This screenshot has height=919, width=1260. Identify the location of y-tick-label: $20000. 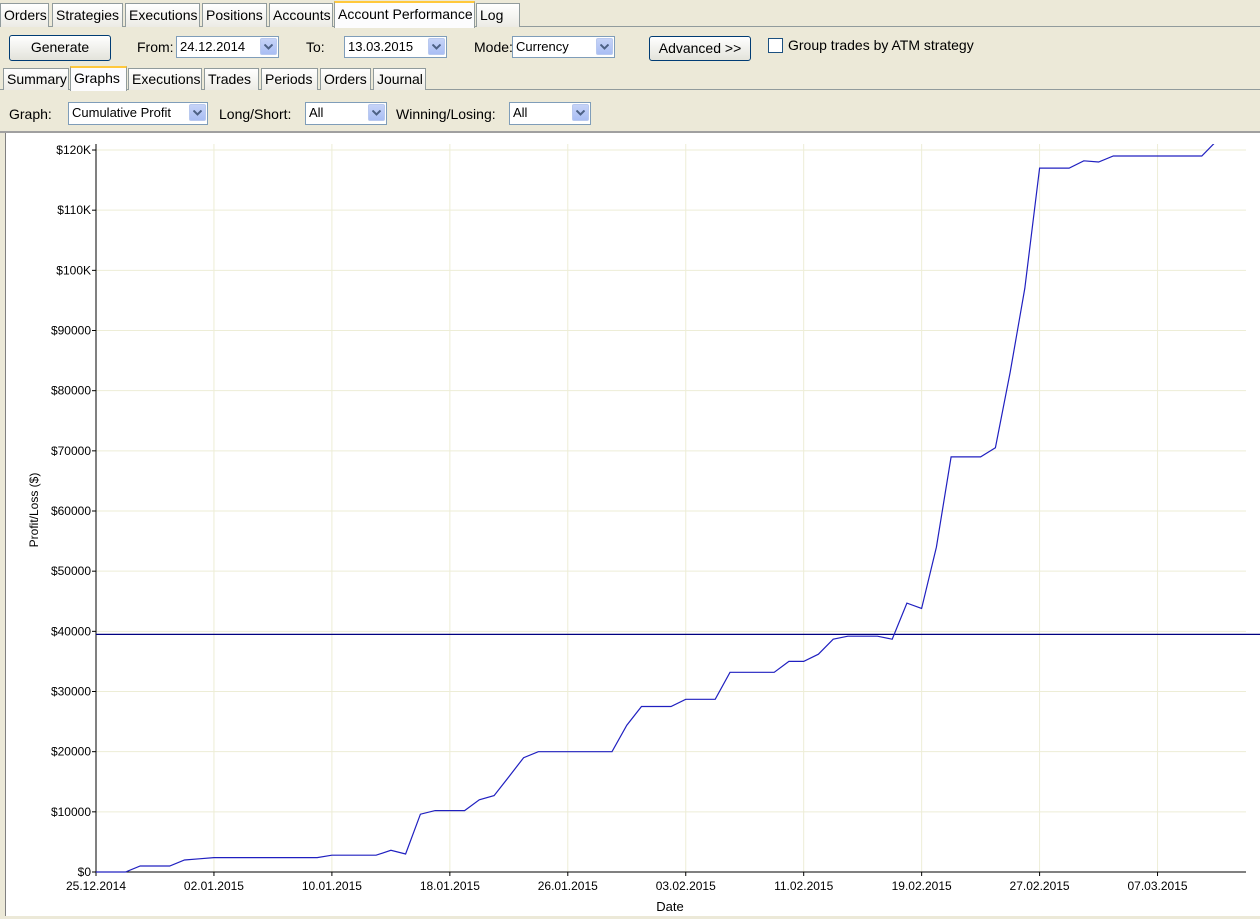
(71, 752).